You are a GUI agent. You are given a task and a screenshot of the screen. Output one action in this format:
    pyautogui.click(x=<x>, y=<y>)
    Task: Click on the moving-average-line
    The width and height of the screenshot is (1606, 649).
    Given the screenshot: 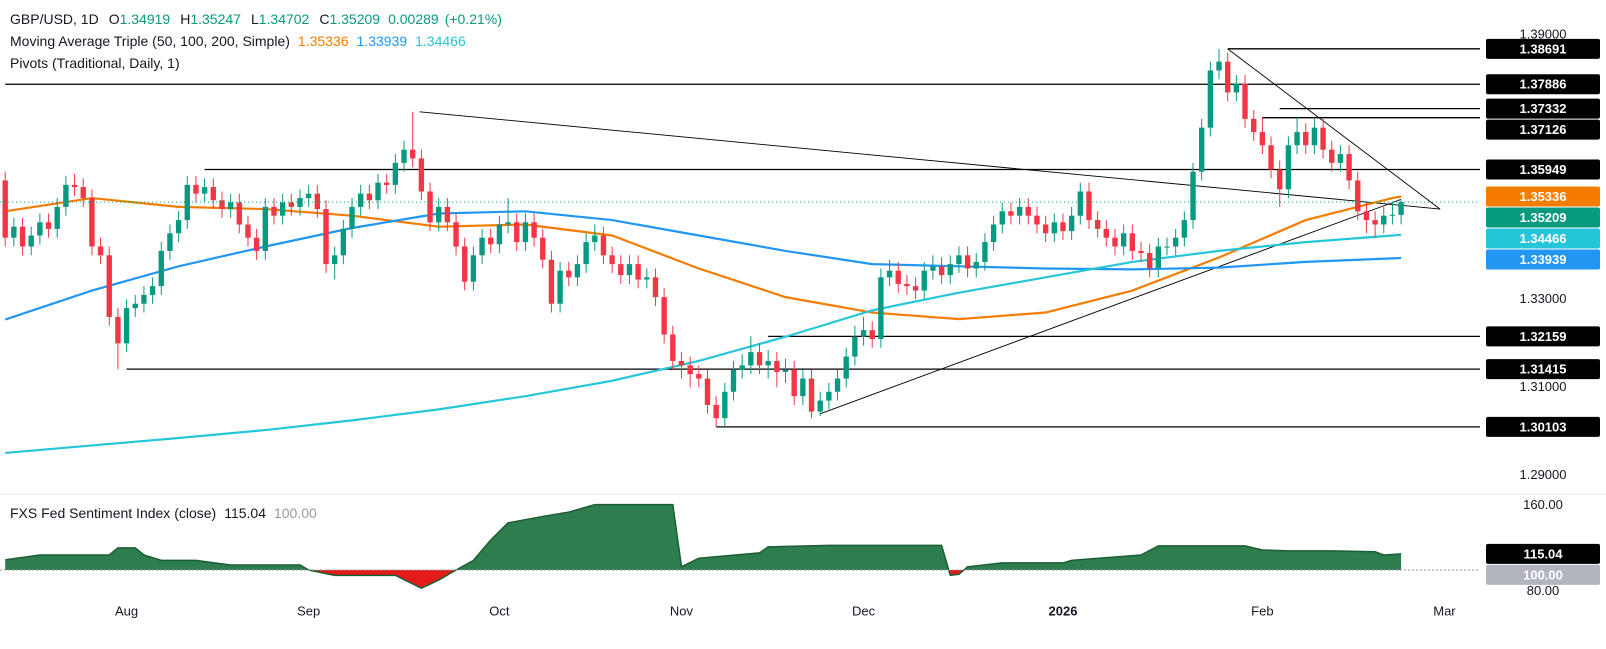 What is the action you would take?
    pyautogui.click(x=703, y=265)
    